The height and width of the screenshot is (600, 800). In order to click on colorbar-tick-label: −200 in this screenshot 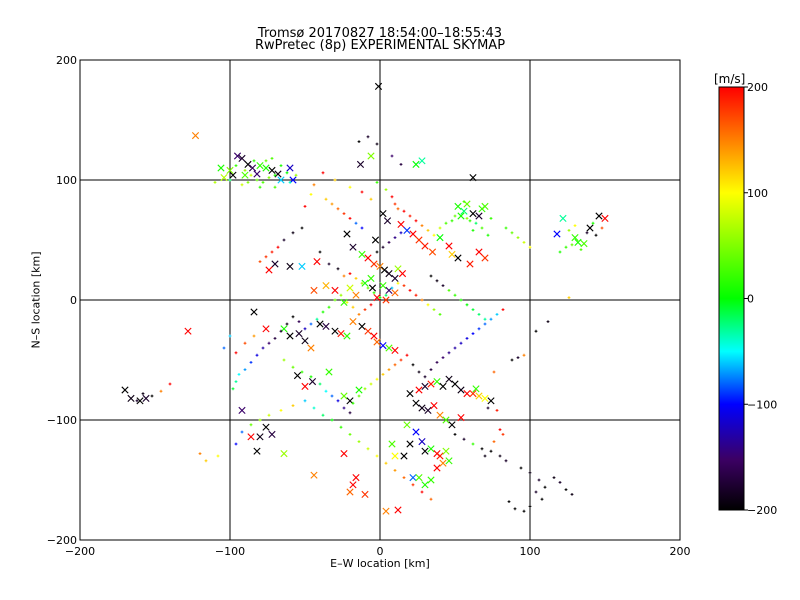, I will do `click(762, 510)`.